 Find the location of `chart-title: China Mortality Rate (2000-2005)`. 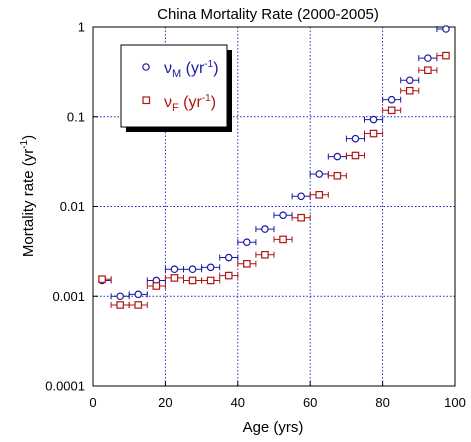

chart-title: China Mortality Rate (2000-2005) is located at coordinates (268, 14).